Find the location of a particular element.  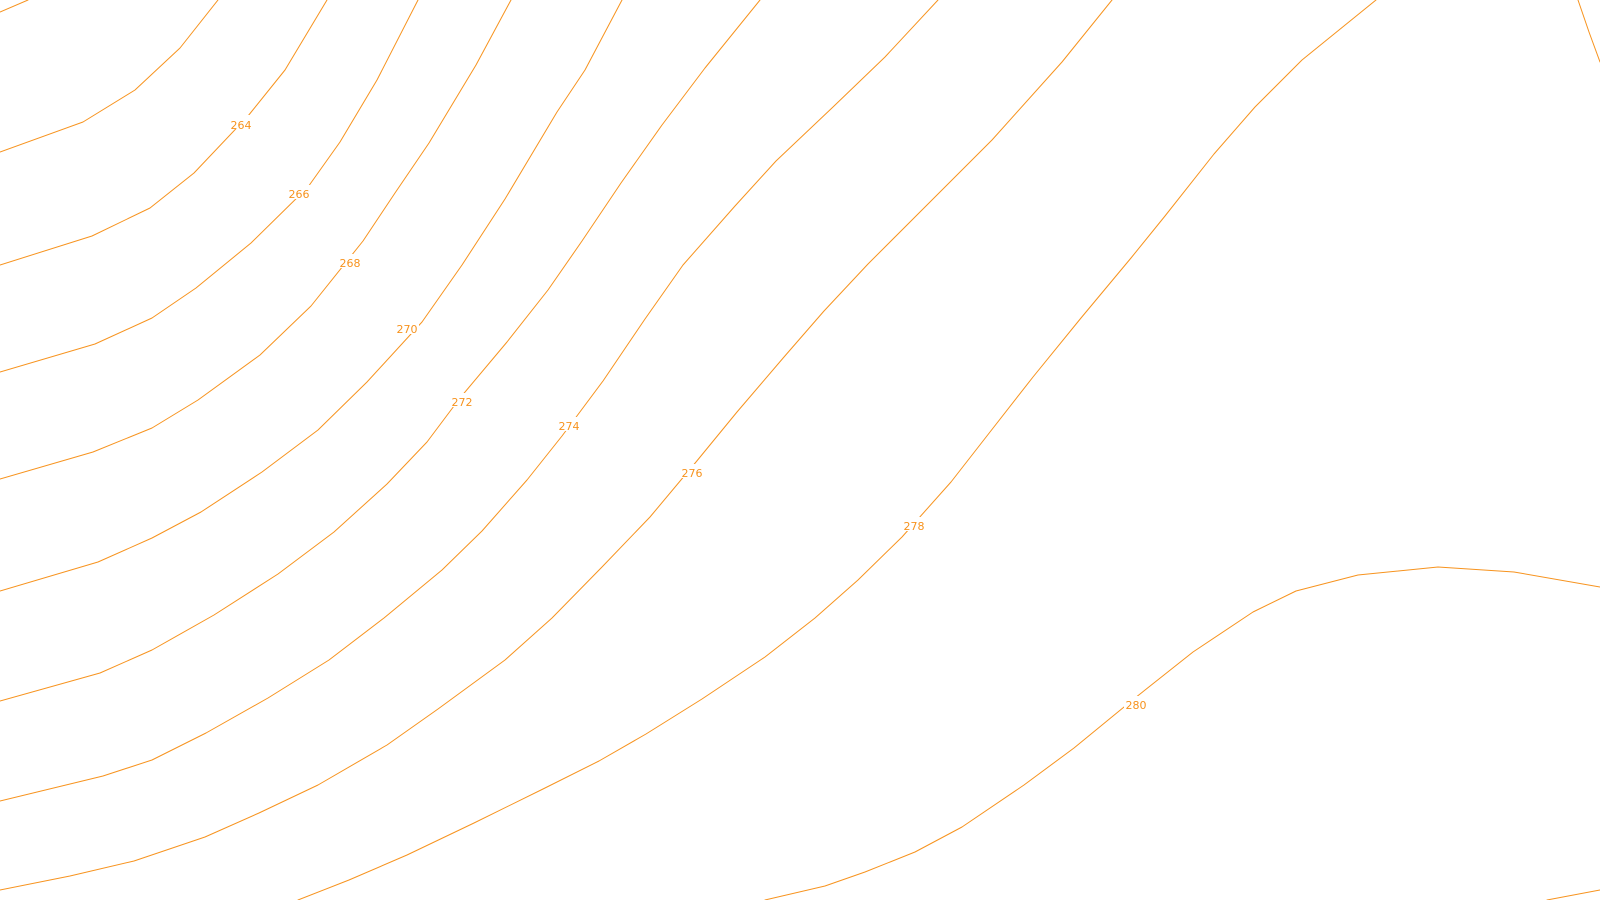

contour-label-264: 264 is located at coordinates (241, 125).